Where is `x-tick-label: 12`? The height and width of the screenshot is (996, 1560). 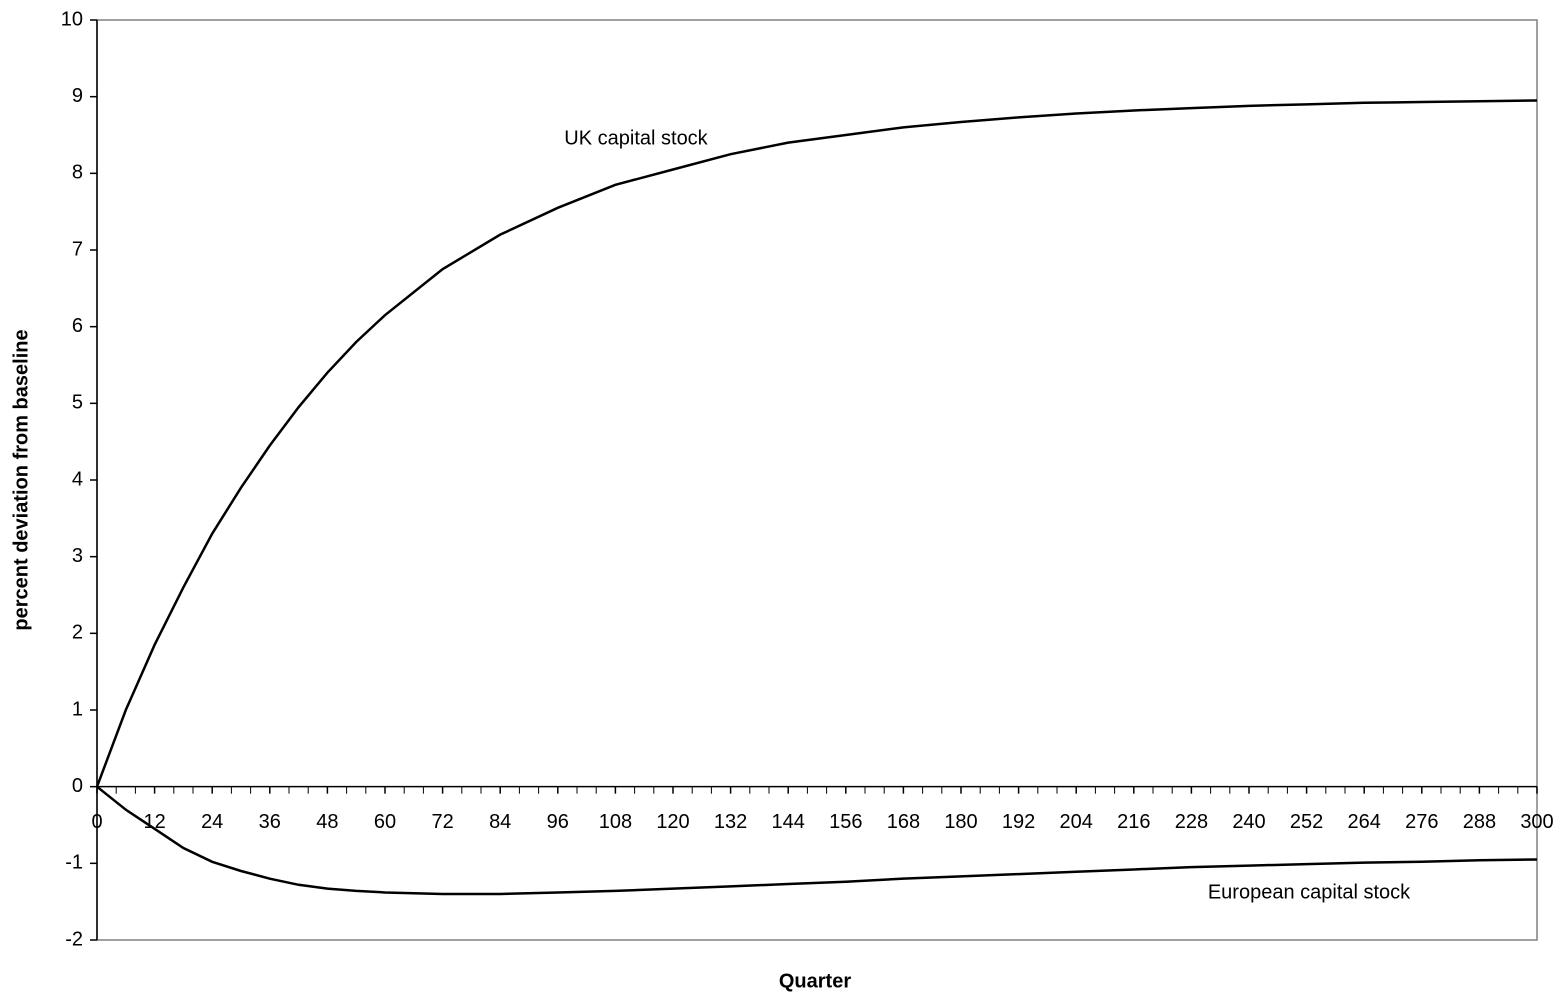
x-tick-label: 12 is located at coordinates (154, 822).